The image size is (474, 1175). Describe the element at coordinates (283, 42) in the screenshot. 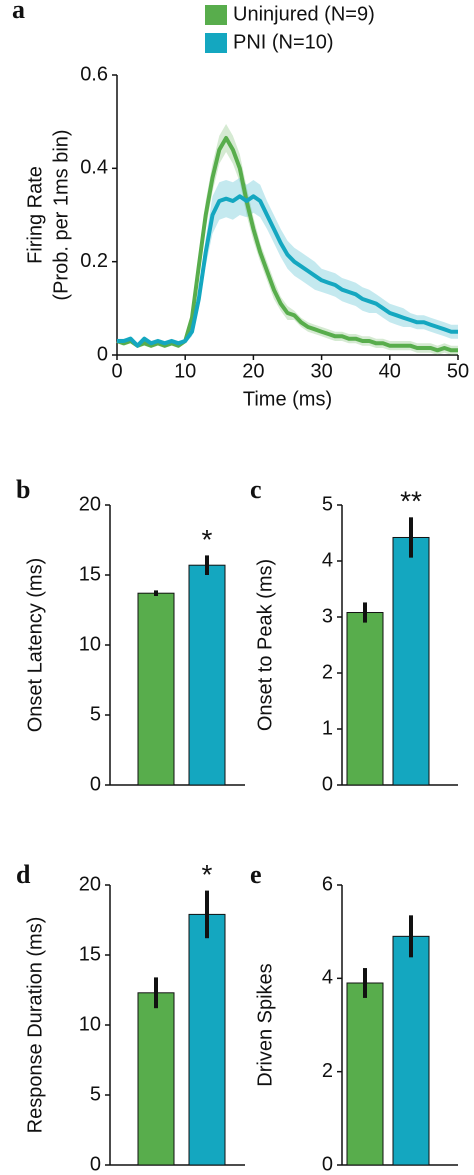

I see `legend-label: PNI (N=10)` at that location.